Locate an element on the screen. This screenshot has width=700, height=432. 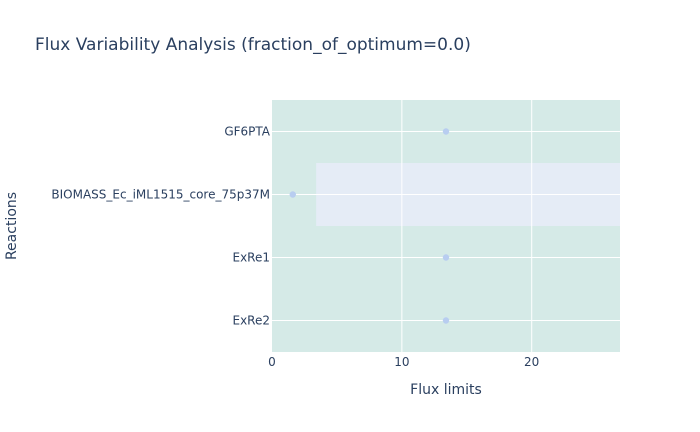
x-tick-label: 10 is located at coordinates (401, 362).